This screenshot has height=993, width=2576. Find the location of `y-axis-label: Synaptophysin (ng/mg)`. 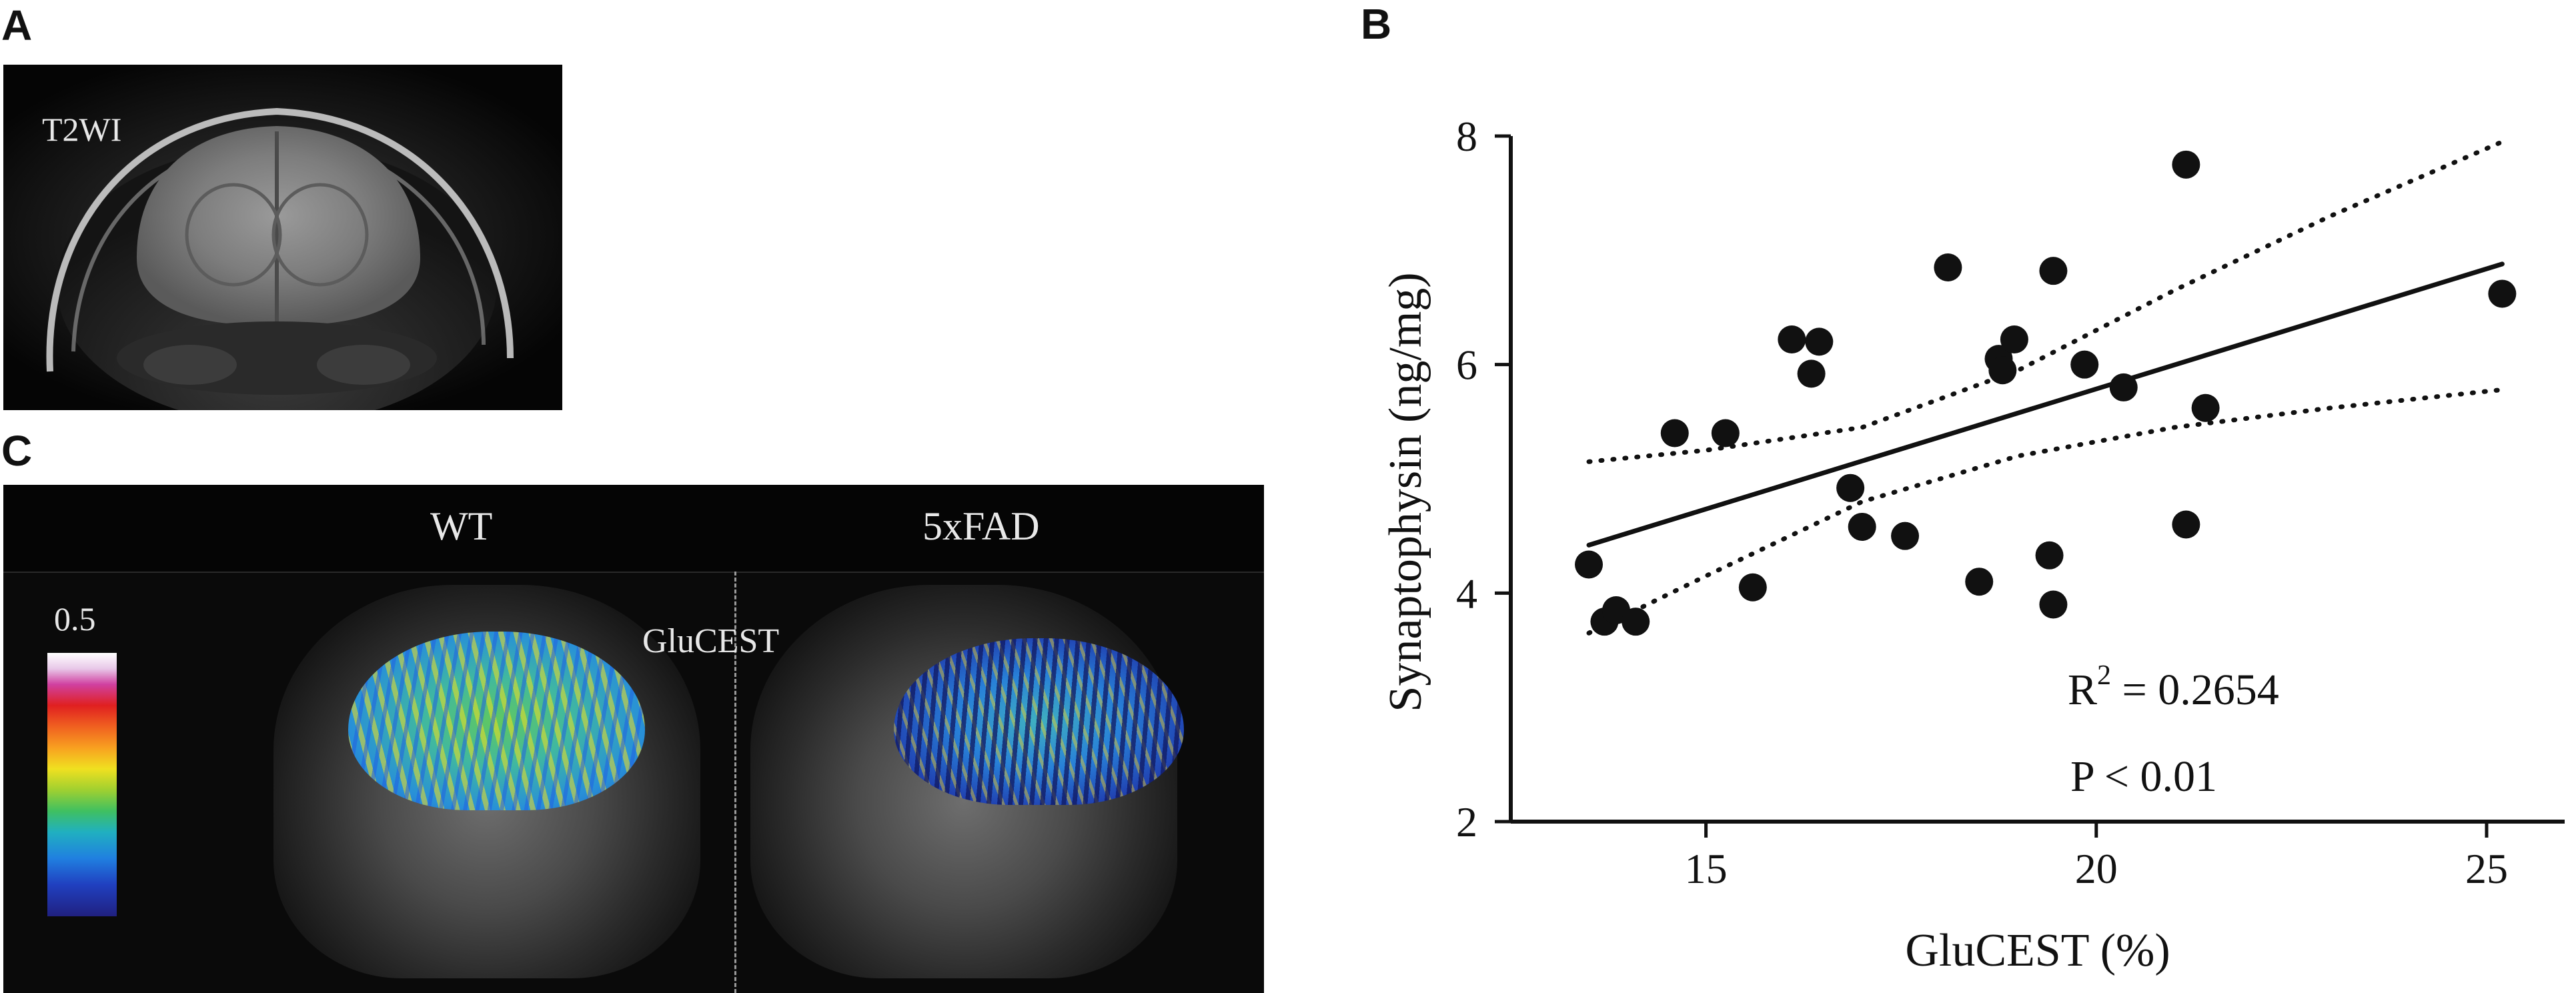

y-axis-label: Synaptophysin (ng/mg) is located at coordinates (1406, 492).